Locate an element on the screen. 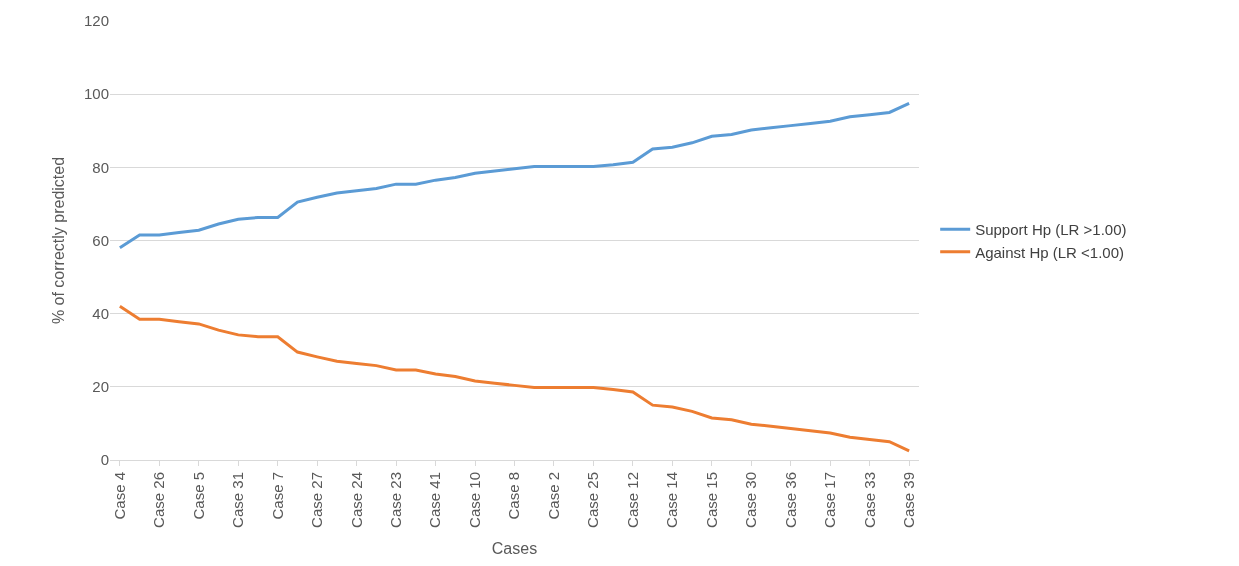 The image size is (1239, 566). x-tick-label: Case 4 is located at coordinates (119, 496).